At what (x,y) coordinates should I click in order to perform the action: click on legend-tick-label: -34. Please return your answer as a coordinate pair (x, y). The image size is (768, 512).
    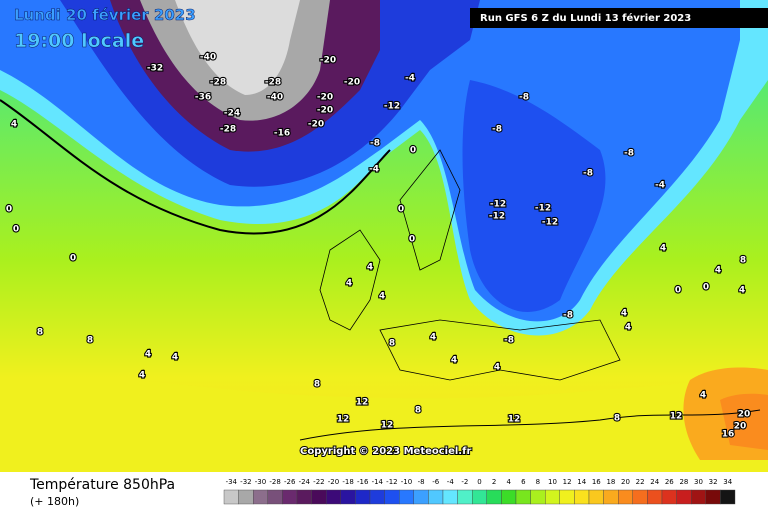
    Looking at the image, I should click on (232, 482).